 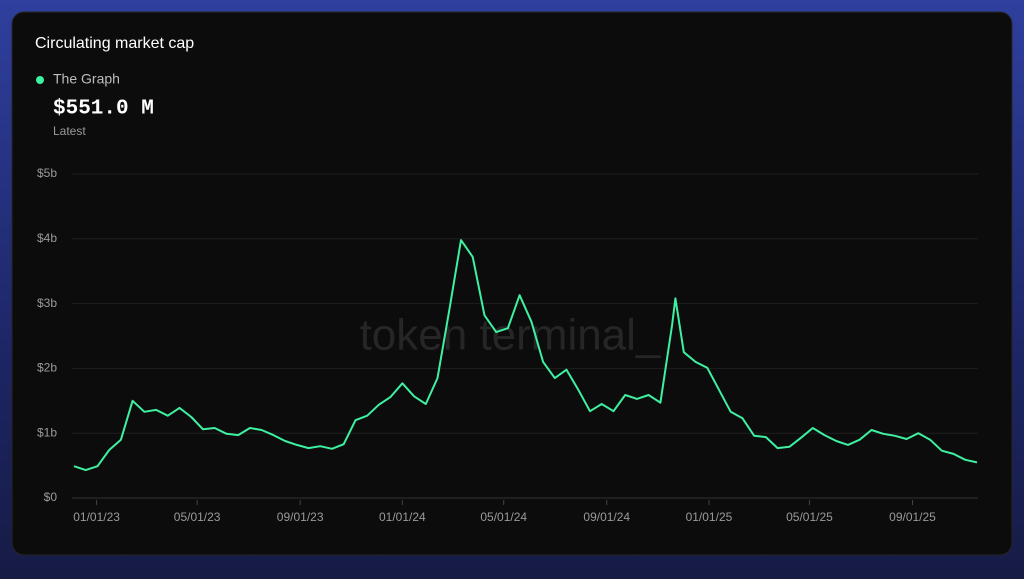 What do you see at coordinates (402, 517) in the screenshot?
I see `x-tick-label: 01/01/24` at bounding box center [402, 517].